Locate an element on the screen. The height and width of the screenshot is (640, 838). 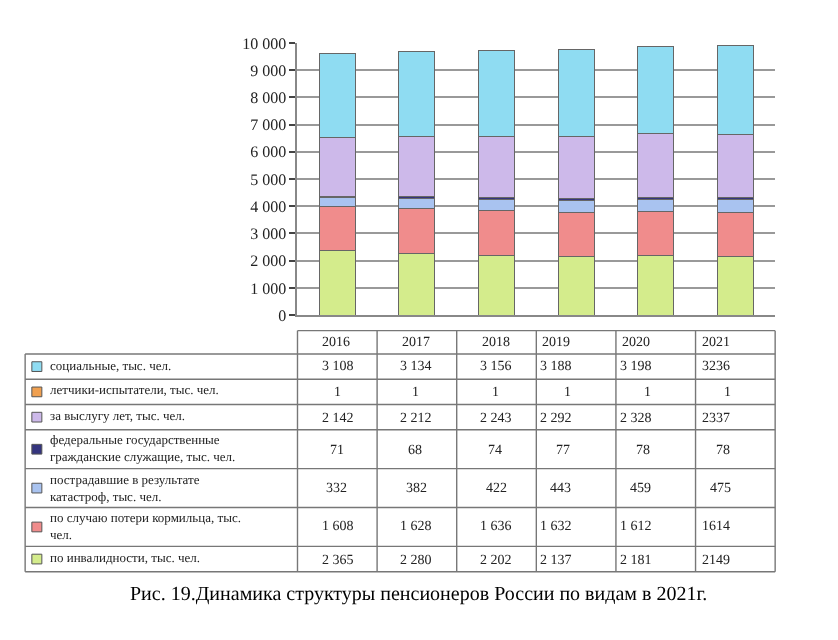
y-tick-label: 0 is located at coordinates (282, 315).